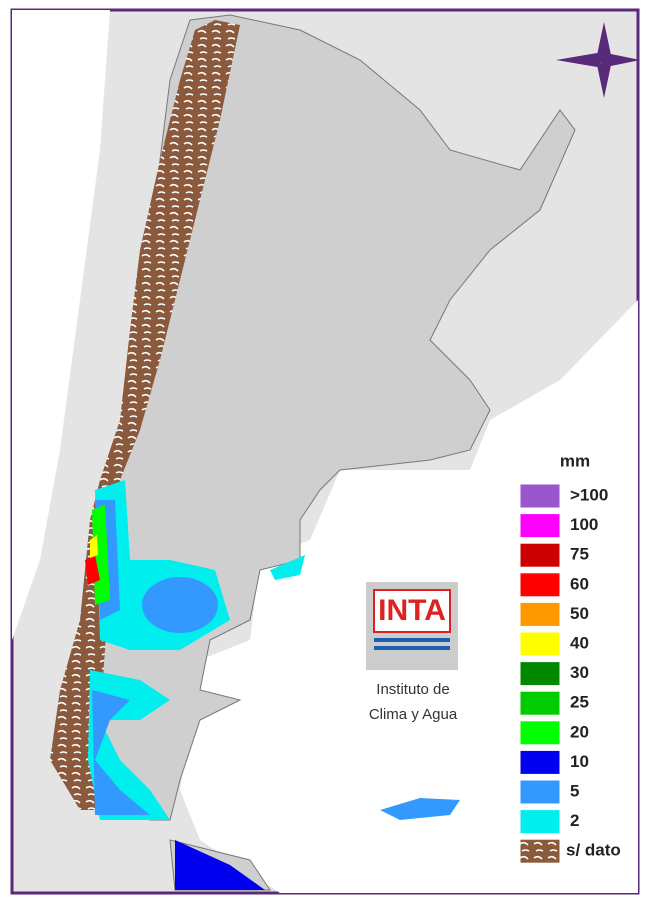 This screenshot has height=903, width=650. What do you see at coordinates (574, 790) in the screenshot?
I see `legend-label: 5` at bounding box center [574, 790].